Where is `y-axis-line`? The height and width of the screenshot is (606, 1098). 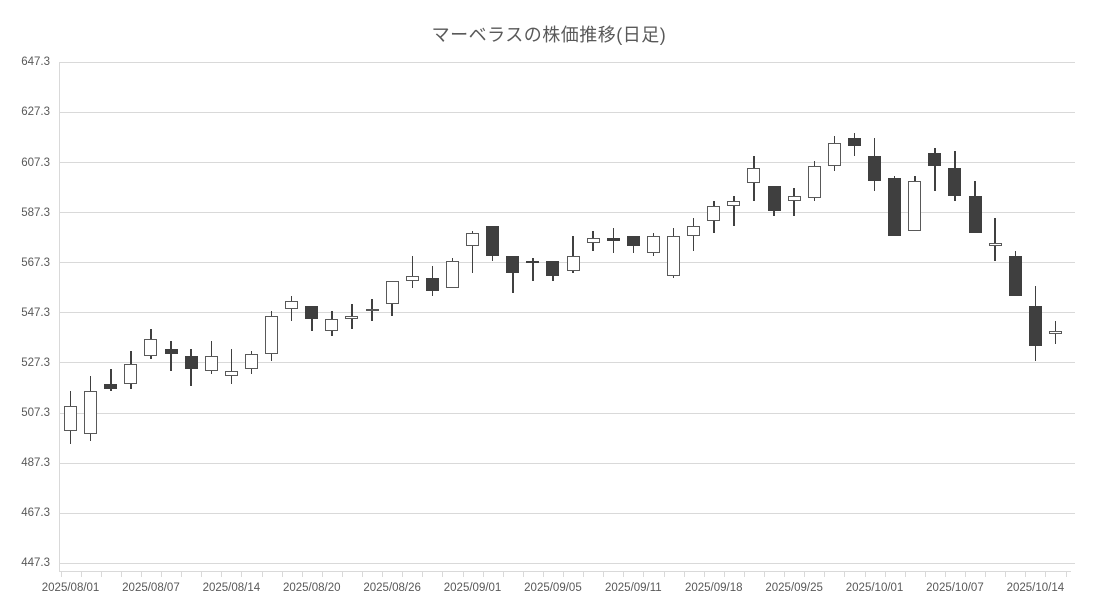 y-axis-line is located at coordinates (59, 316).